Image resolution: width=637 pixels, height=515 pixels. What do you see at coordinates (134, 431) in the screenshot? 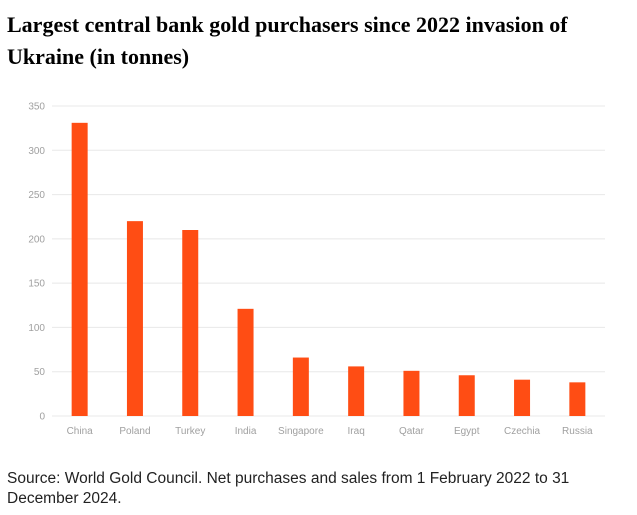
I see `x-tick-label: Poland` at bounding box center [134, 431].